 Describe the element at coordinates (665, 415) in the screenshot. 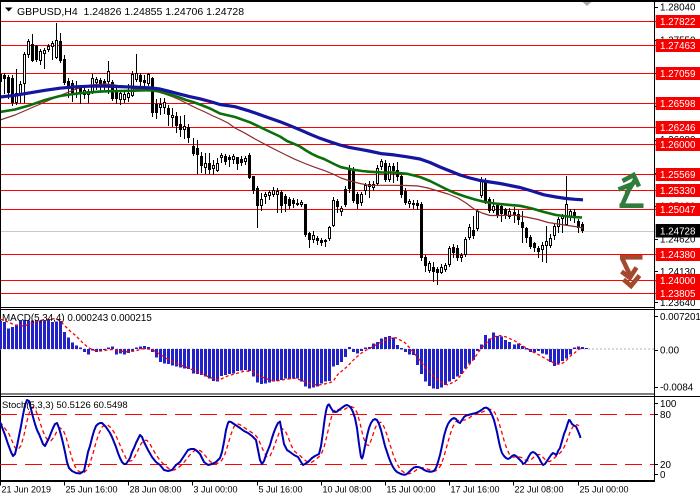

I see `svg-text: 80` at that location.